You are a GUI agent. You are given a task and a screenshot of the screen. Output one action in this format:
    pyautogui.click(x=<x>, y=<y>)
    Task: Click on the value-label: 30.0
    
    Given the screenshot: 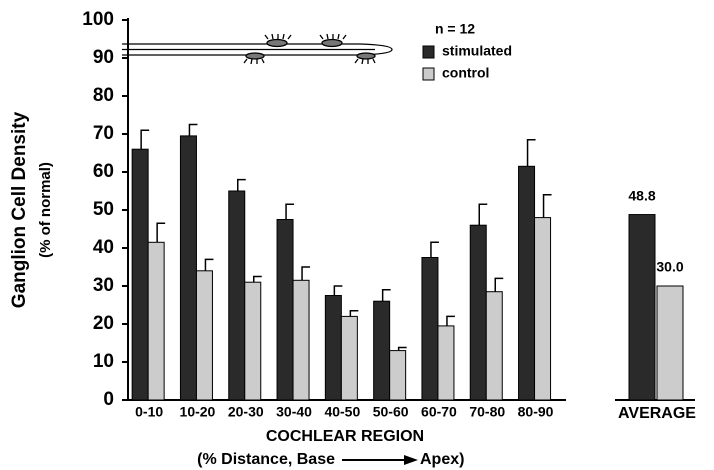 What is the action you would take?
    pyautogui.click(x=669, y=267)
    